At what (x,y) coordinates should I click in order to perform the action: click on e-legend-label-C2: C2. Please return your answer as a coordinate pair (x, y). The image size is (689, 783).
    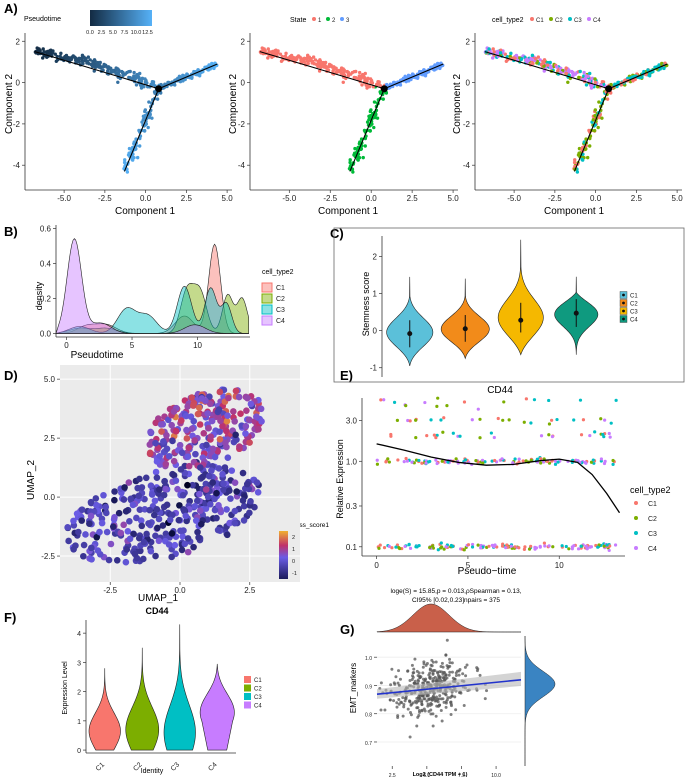
    Looking at the image, I should click on (652, 519).